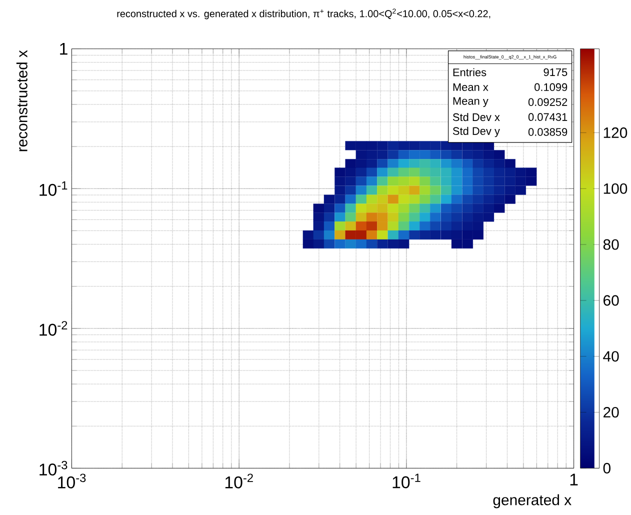  What do you see at coordinates (611, 356) in the screenshot?
I see `color-bar-label: 40` at bounding box center [611, 356].